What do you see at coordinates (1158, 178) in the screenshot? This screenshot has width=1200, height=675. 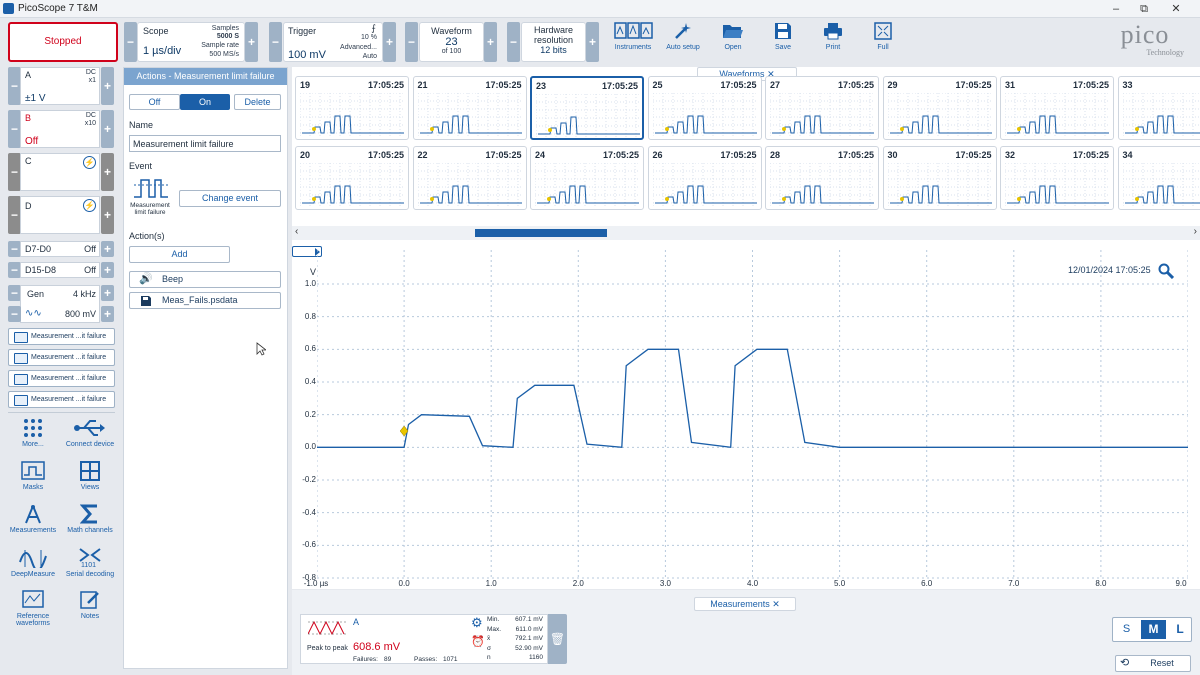 I see `waveform-thumbnail: 3417:` at bounding box center [1158, 178].